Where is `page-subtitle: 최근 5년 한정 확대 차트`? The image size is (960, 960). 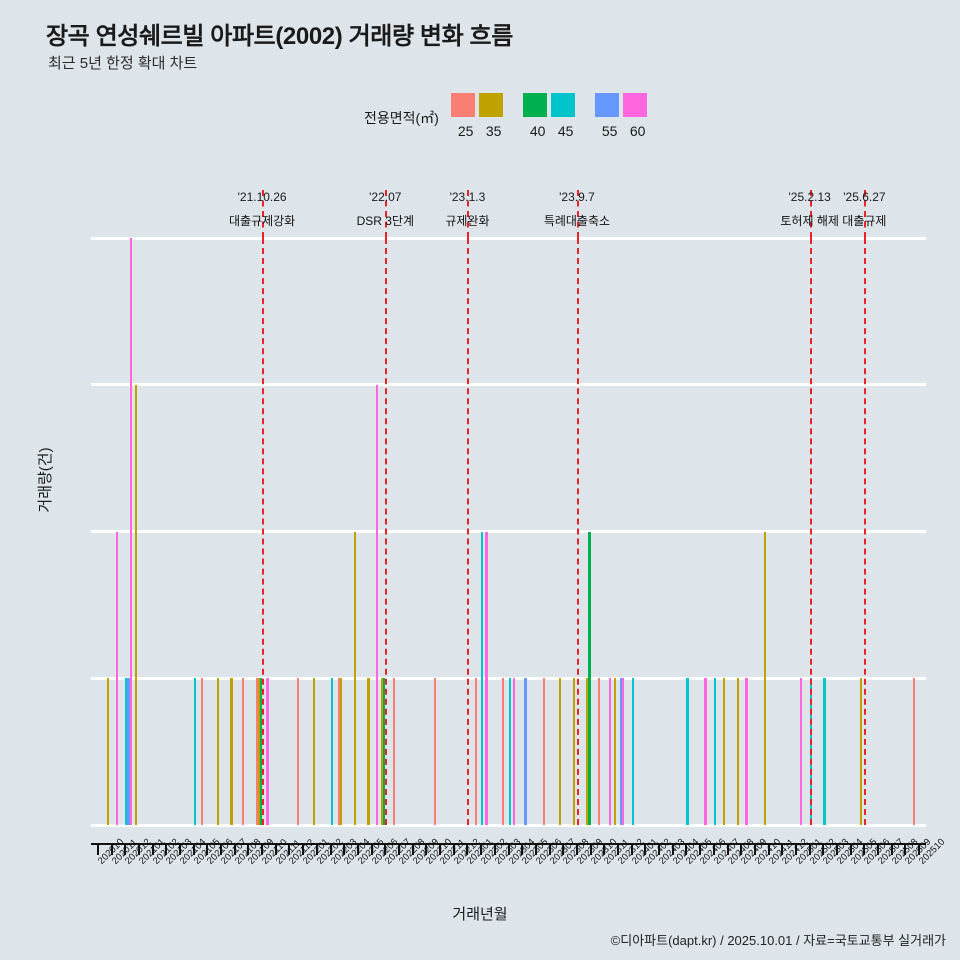
page-subtitle: 최근 5년 한정 확대 차트 is located at coordinates (123, 63).